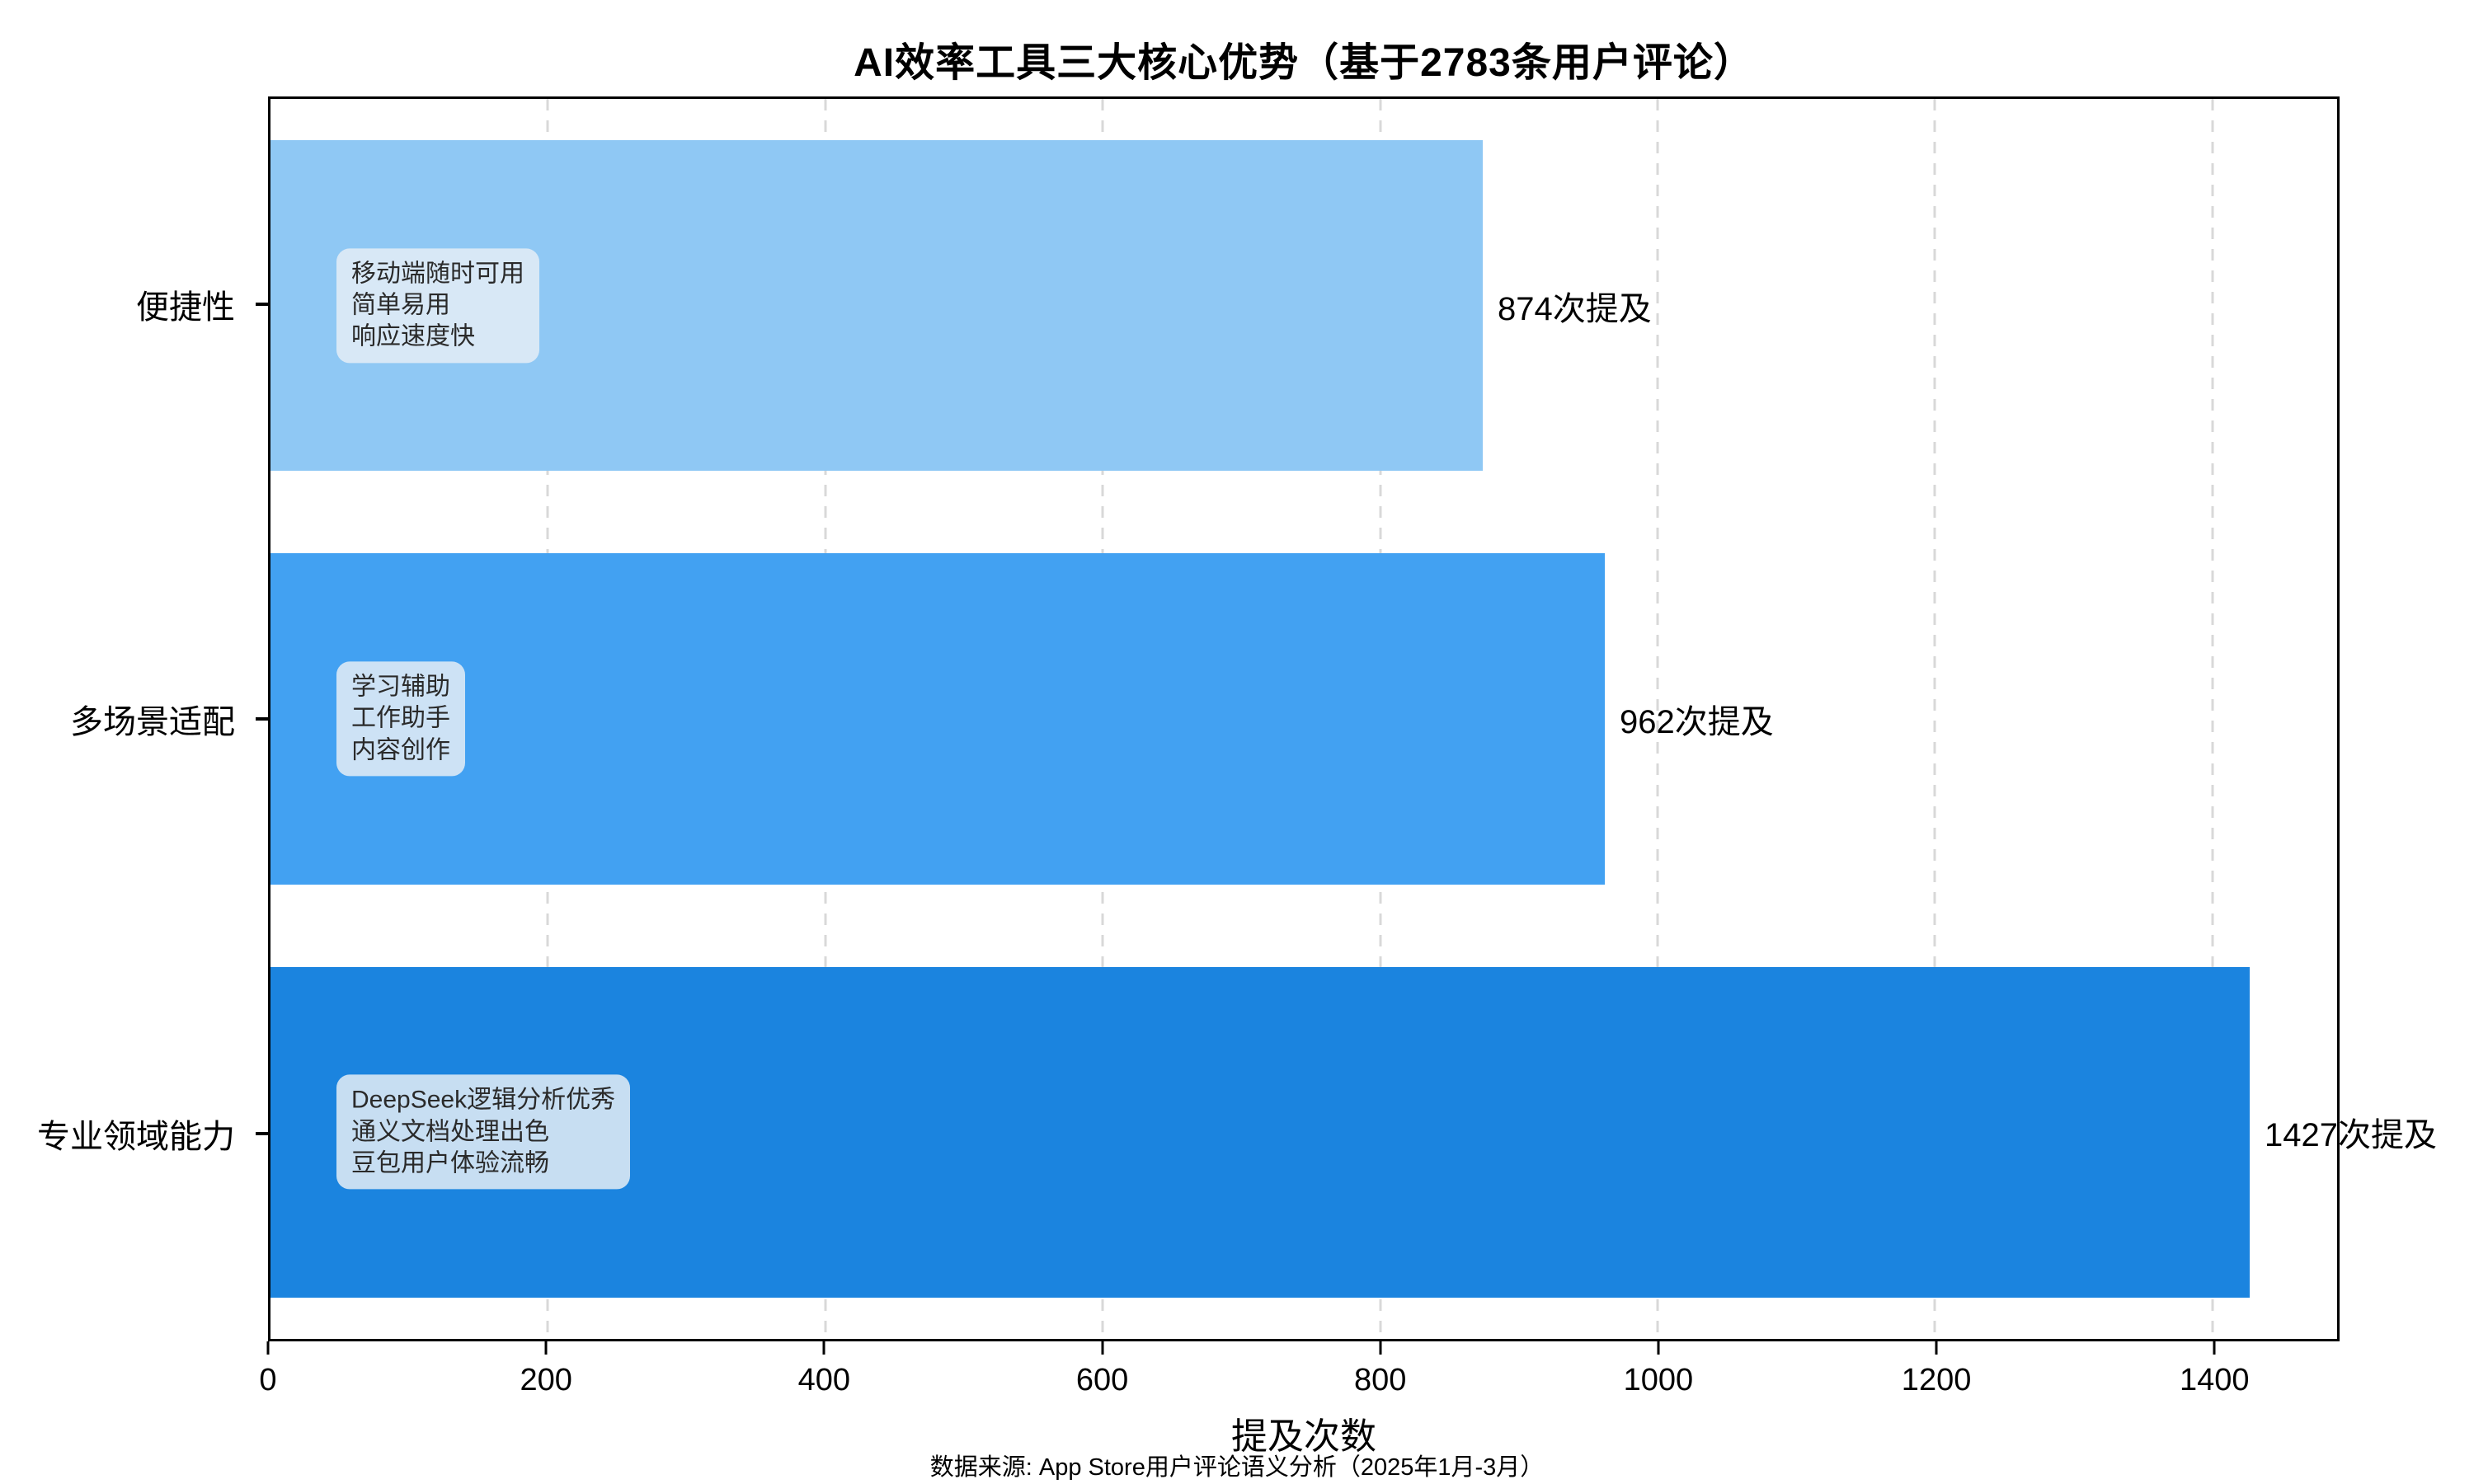 The image size is (2474, 1484). What do you see at coordinates (450, 1132) in the screenshot?
I see `annotation-line: 通义文档处理出色` at bounding box center [450, 1132].